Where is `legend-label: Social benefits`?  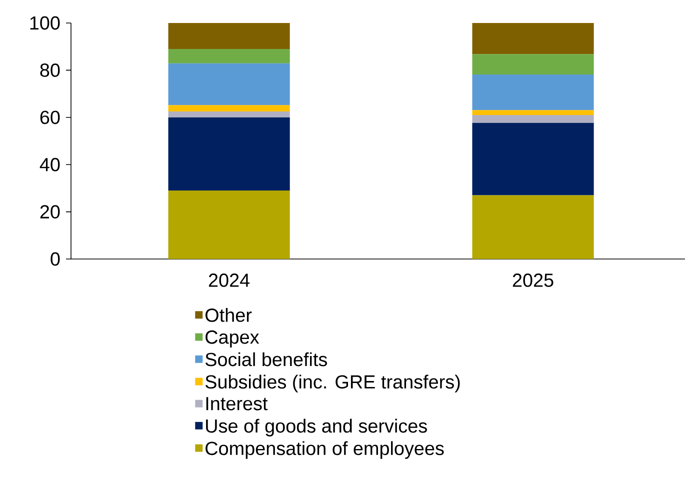
legend-label: Social benefits is located at coordinates (266, 359).